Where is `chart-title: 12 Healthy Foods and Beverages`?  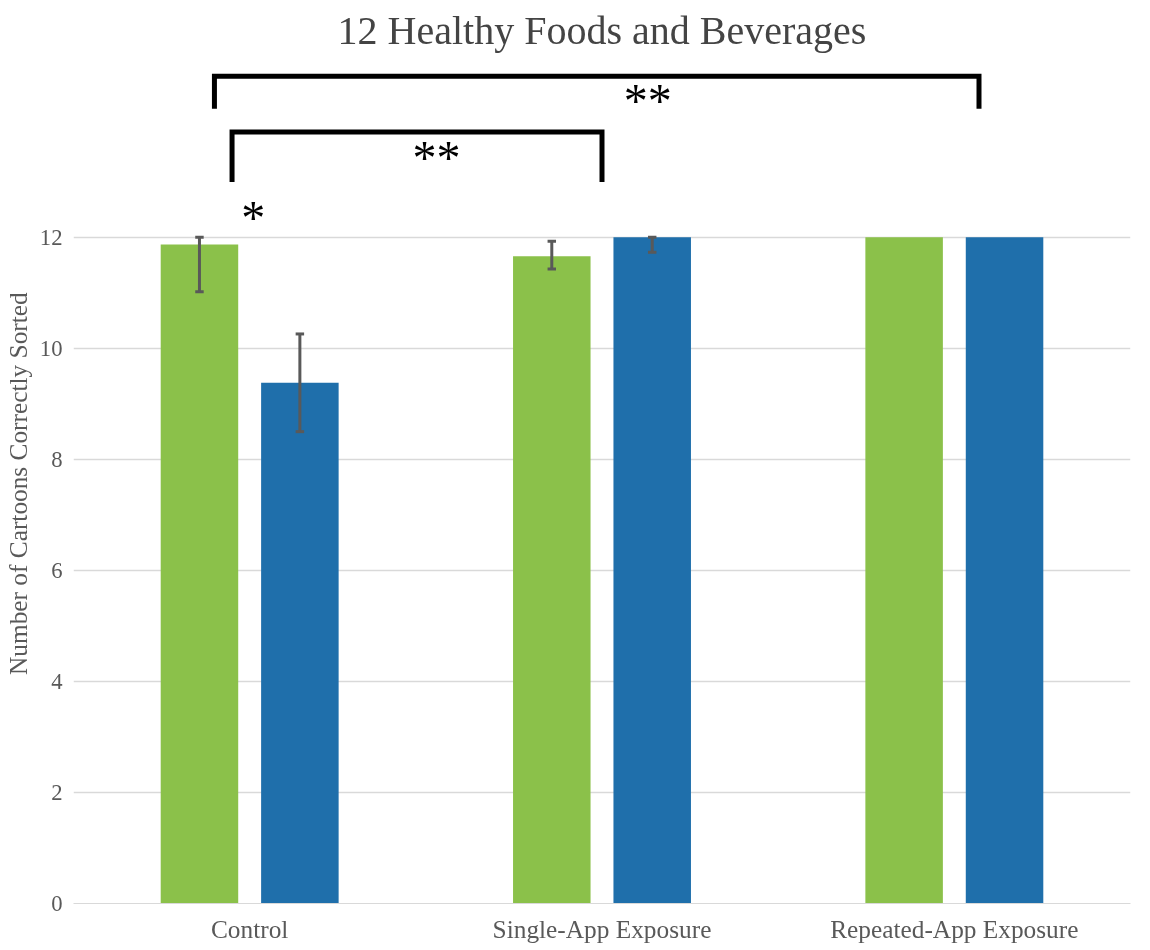
chart-title: 12 Healthy Foods and Beverages is located at coordinates (602, 30).